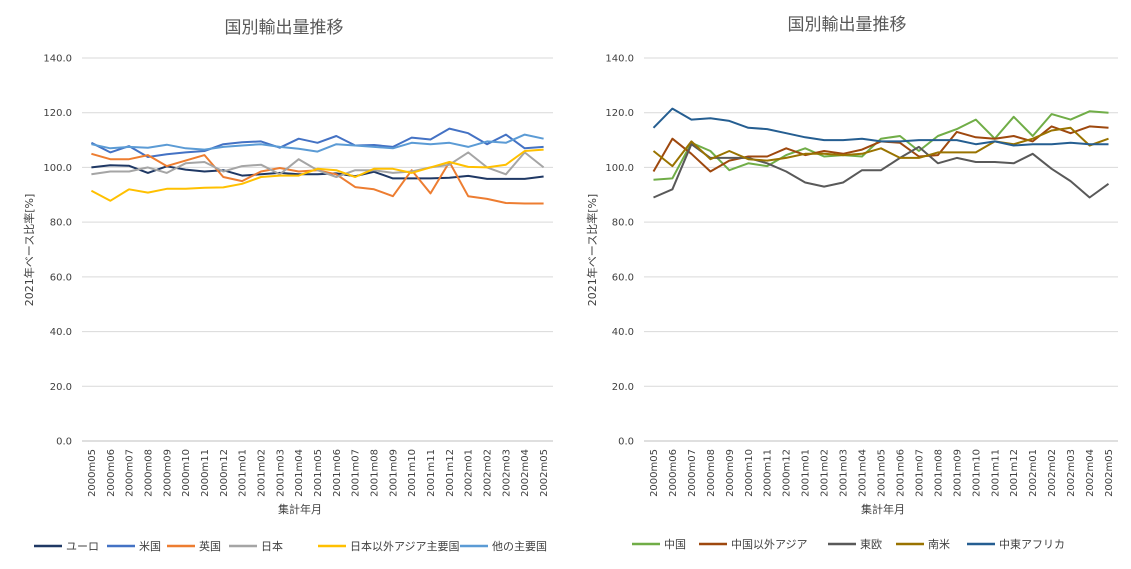 The image size is (1131, 569). I want to click on legend-label: 南米, so click(939, 544).